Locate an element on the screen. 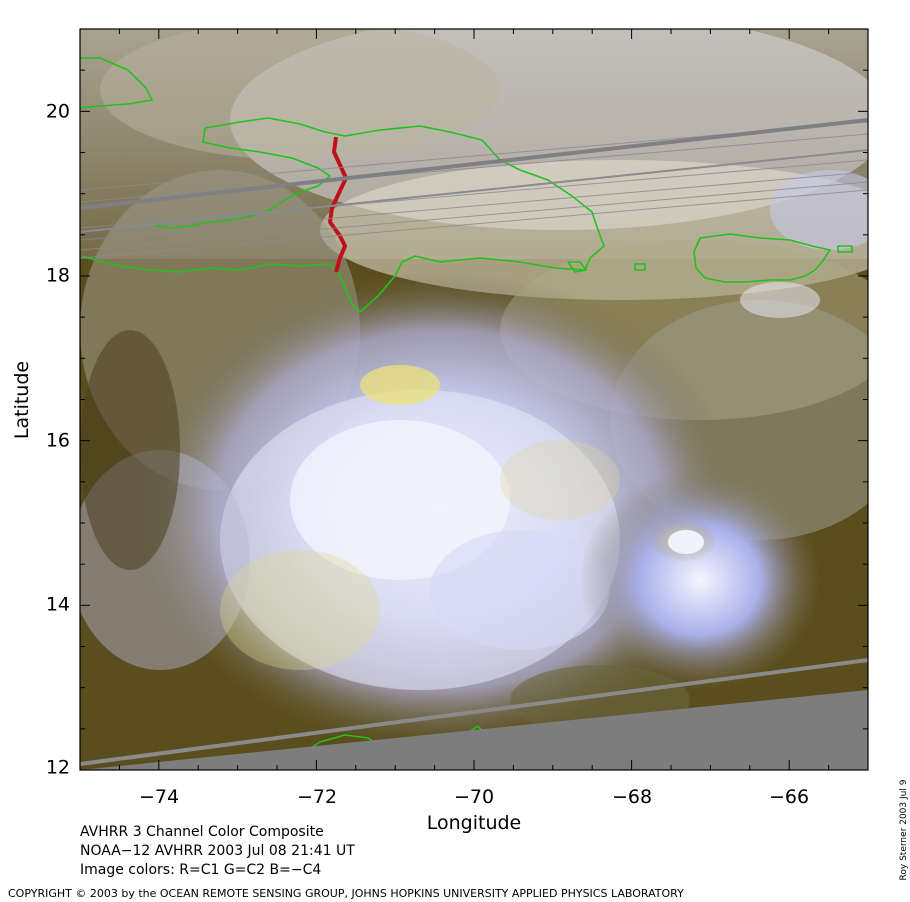 The image size is (910, 902). y-tick-label: 20 is located at coordinates (57, 111).